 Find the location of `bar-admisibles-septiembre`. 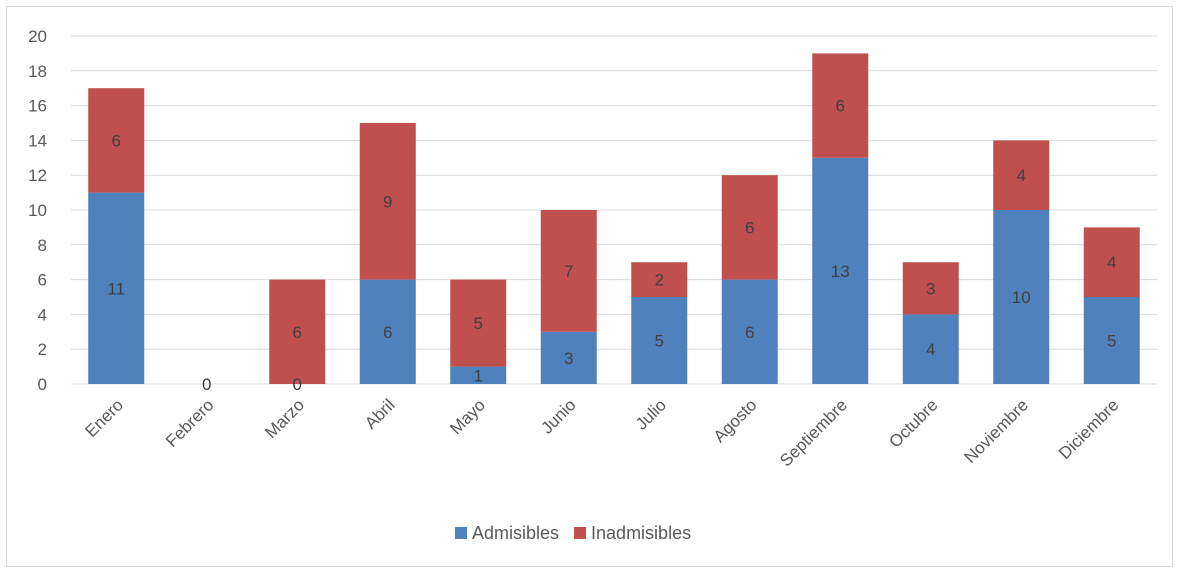

bar-admisibles-septiembre is located at coordinates (840, 270).